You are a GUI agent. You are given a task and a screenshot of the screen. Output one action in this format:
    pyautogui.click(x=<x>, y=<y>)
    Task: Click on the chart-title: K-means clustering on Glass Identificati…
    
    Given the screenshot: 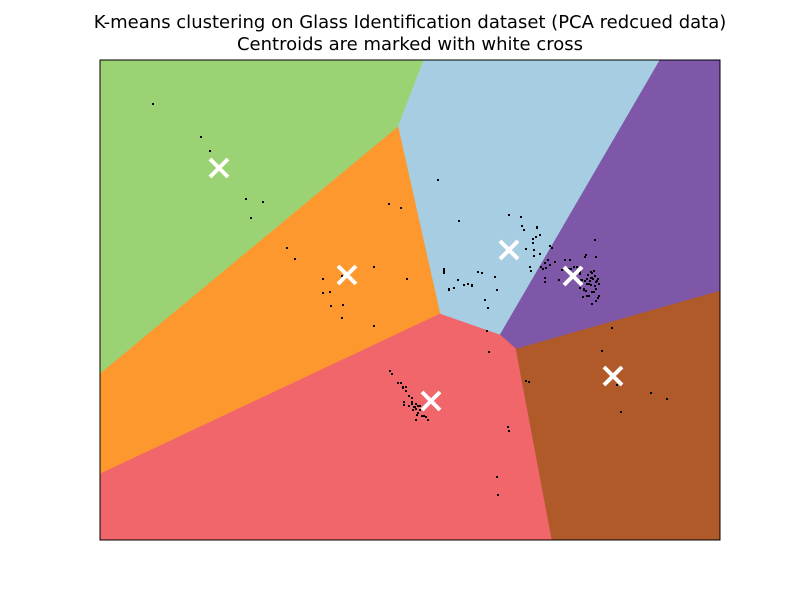 What is the action you would take?
    pyautogui.click(x=410, y=22)
    